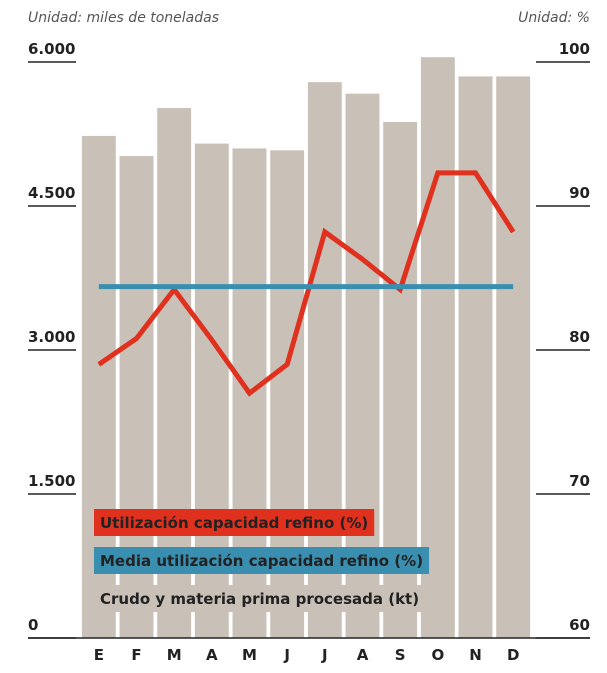  Describe the element at coordinates (574, 49) in the screenshot. I see `y2-tick-label: 100` at that location.